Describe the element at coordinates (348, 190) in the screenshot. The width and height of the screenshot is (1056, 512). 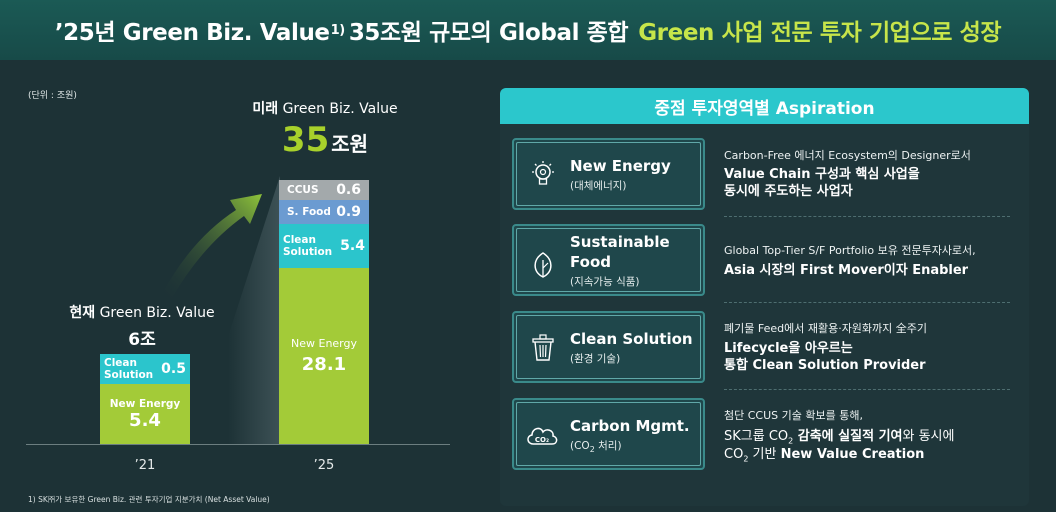
I see `segment-value: 0.6` at that location.